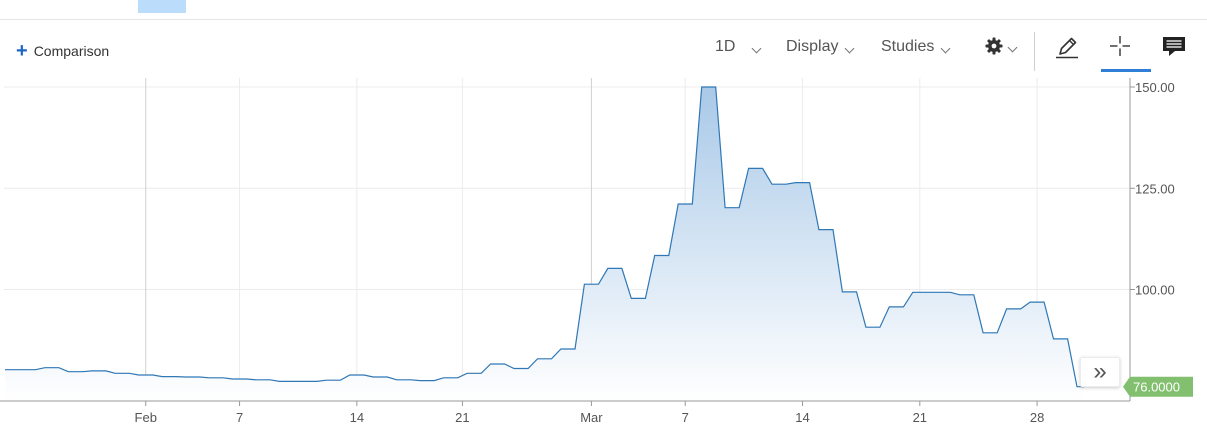 This screenshot has width=1207, height=435. I want to click on comment-icon, so click(1174, 47).